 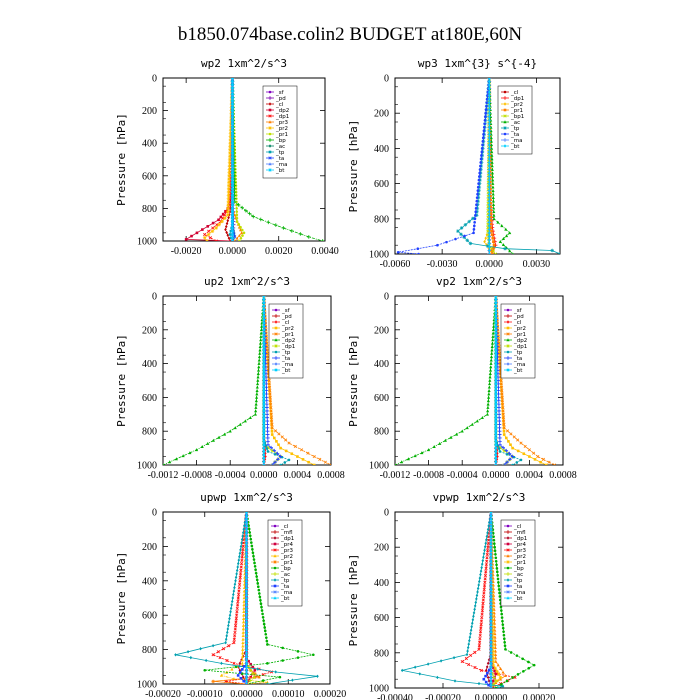 I want to click on x-tick-label: 0.00000, so click(x=246, y=694).